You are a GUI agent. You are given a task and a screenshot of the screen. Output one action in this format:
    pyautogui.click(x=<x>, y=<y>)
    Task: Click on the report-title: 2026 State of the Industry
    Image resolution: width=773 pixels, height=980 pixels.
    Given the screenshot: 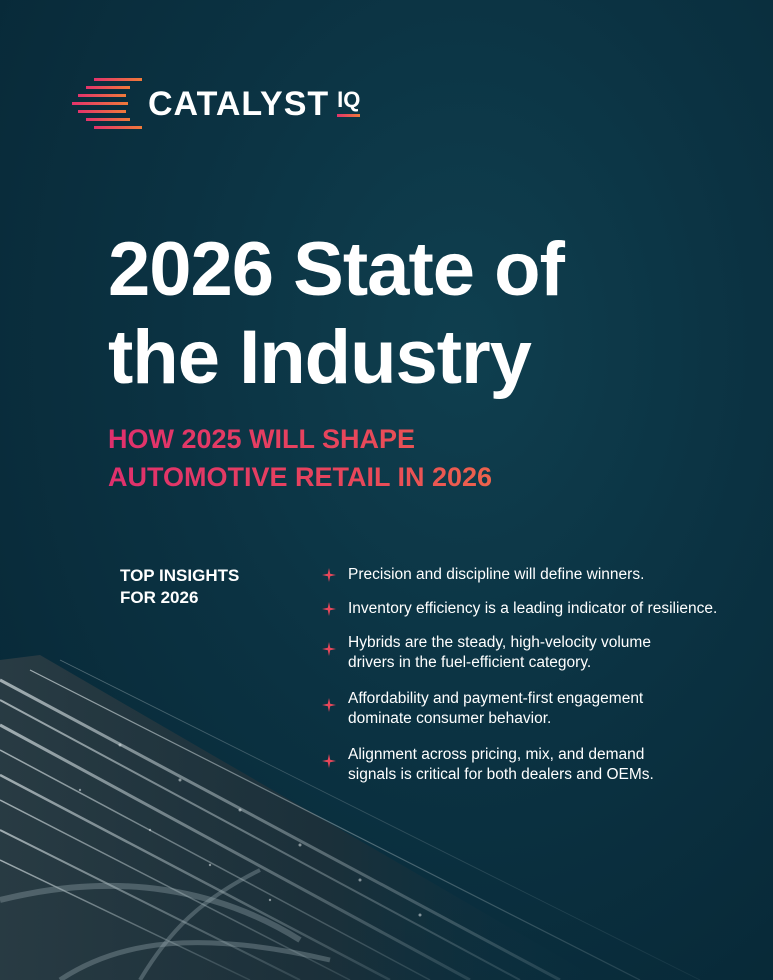 What is the action you would take?
    pyautogui.click(x=336, y=313)
    